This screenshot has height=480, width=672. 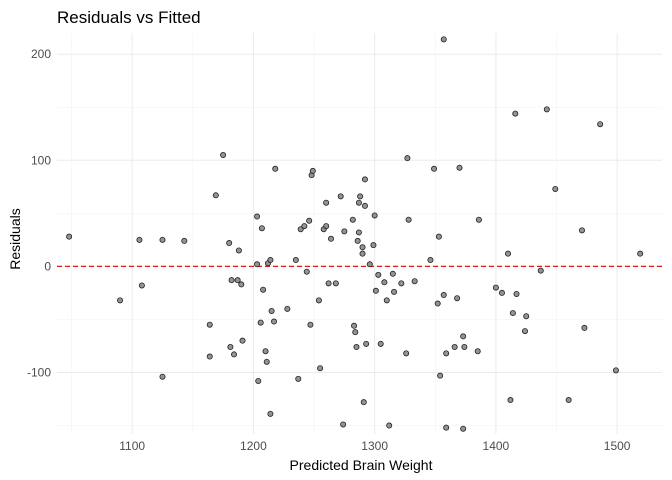 What do you see at coordinates (39, 372) in the screenshot?
I see `y-tick-label: -100` at bounding box center [39, 372].